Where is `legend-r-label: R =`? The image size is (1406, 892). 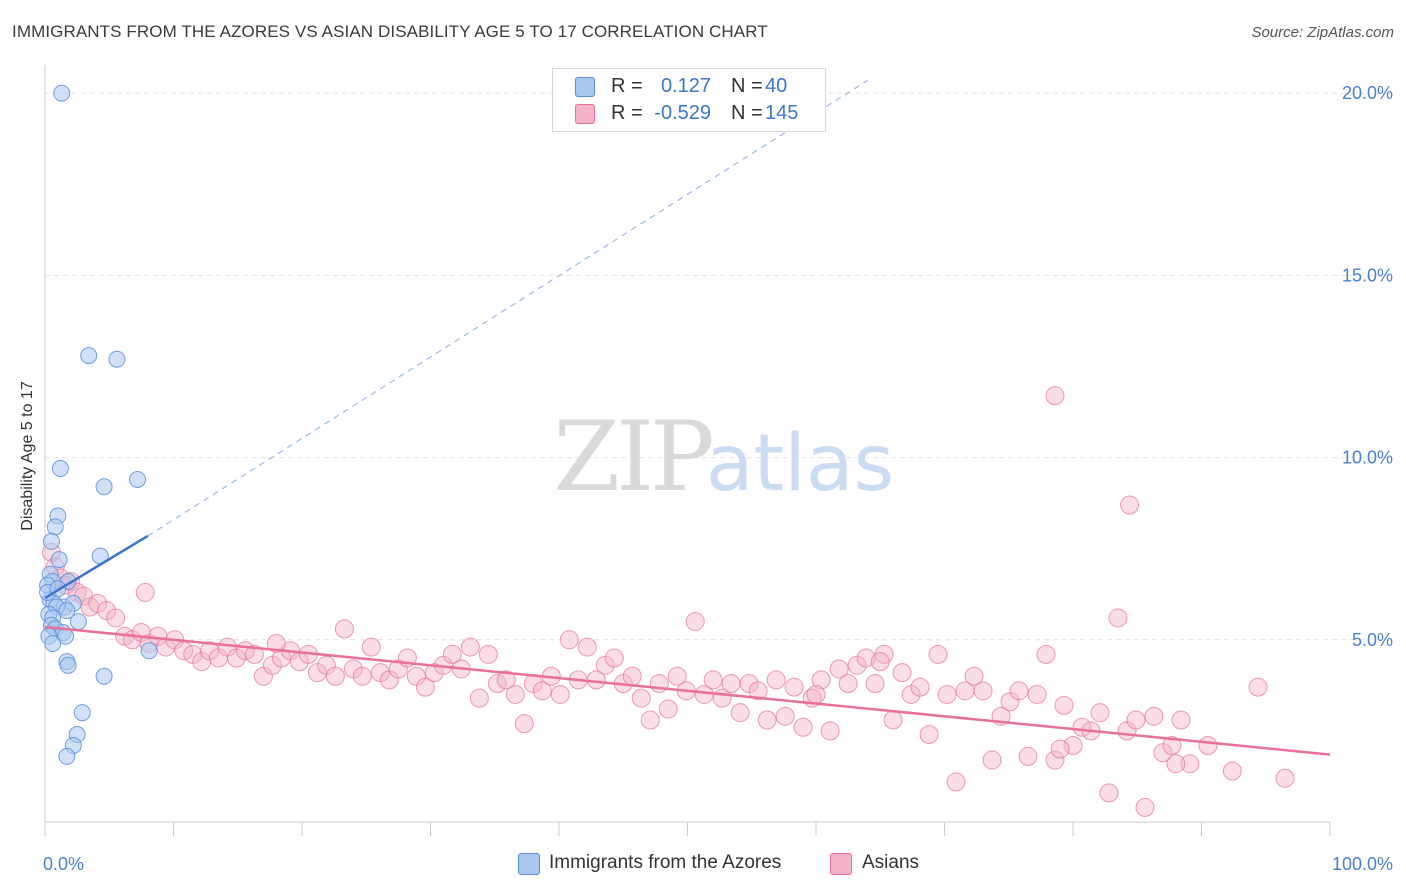
legend-r-label: R = is located at coordinates (627, 113).